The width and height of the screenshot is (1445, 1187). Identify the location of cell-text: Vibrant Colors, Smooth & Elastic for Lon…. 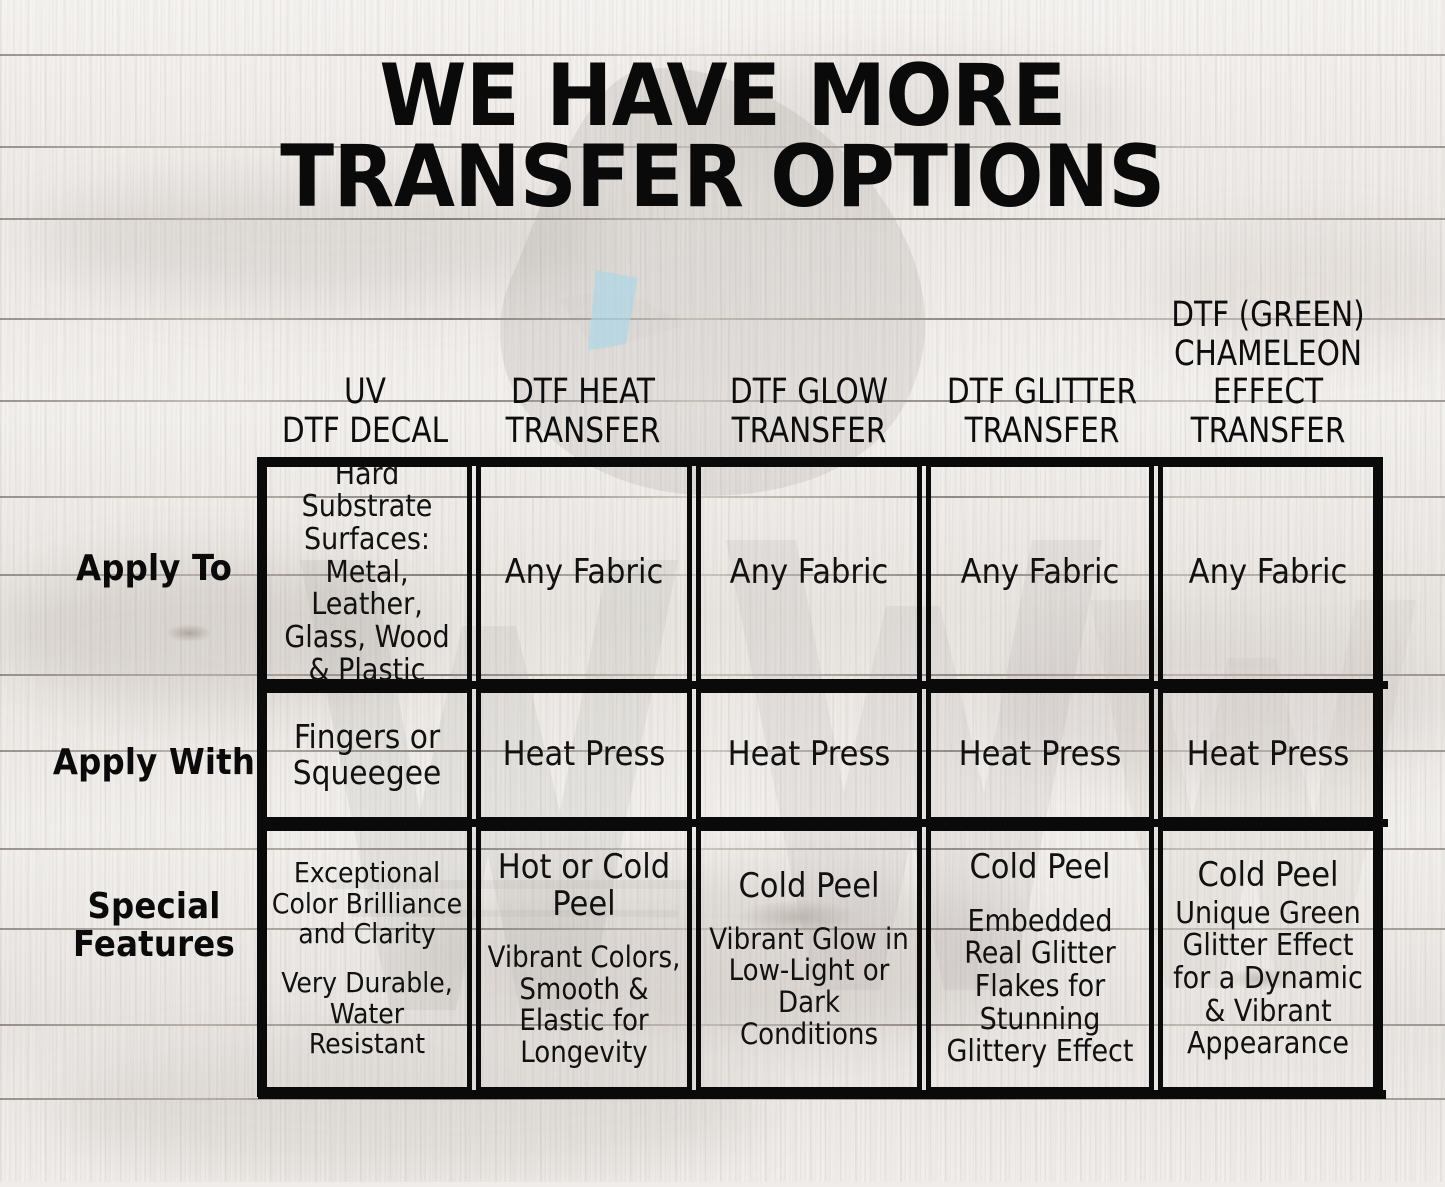
(584, 1005).